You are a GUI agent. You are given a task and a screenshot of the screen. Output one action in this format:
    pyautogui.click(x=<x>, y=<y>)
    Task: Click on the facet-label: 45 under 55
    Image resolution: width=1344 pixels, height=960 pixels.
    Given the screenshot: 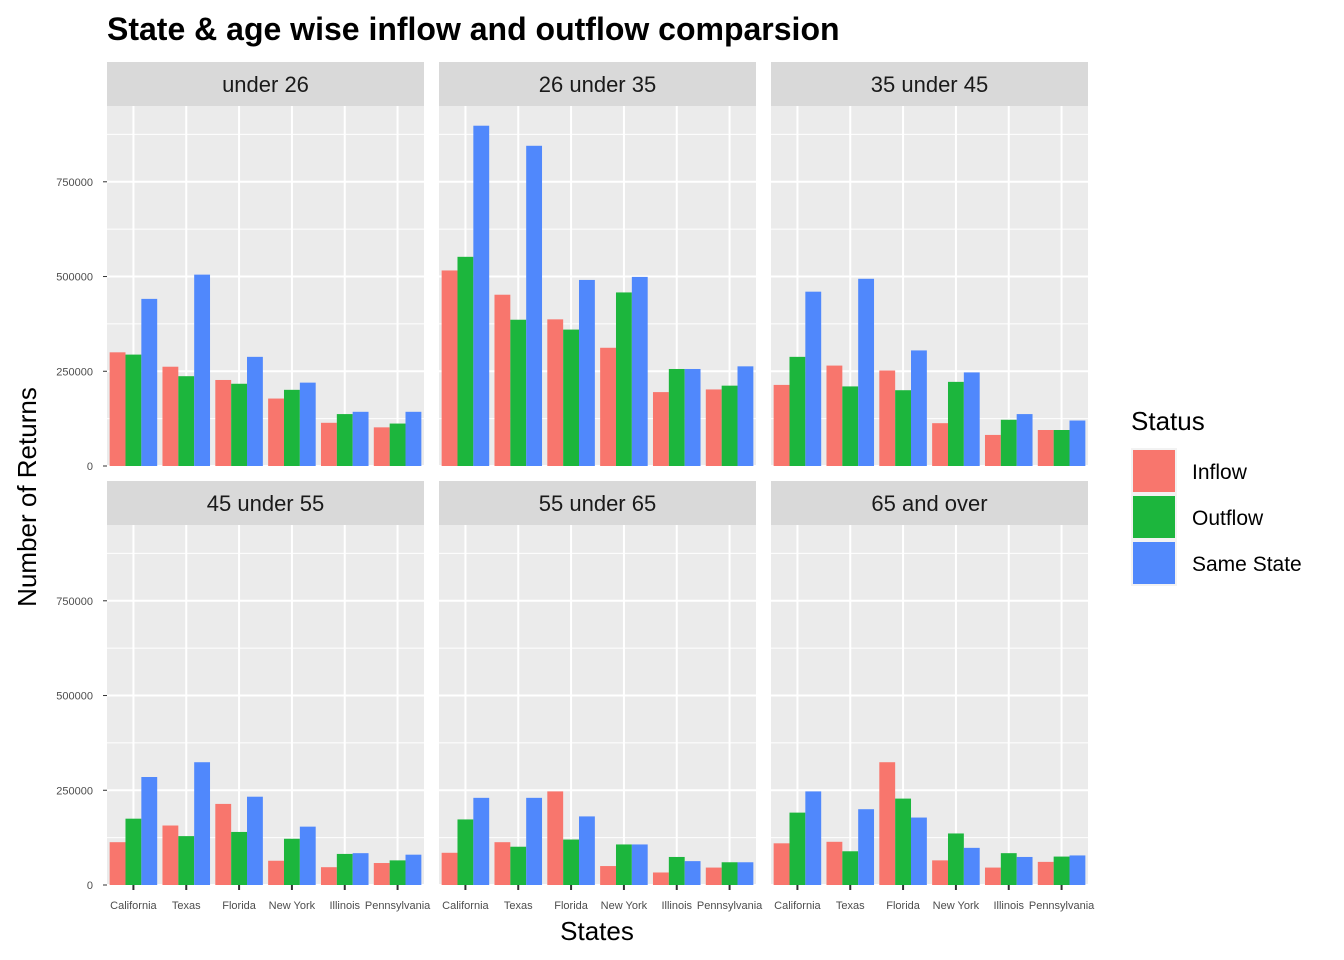 What is the action you would take?
    pyautogui.click(x=265, y=503)
    